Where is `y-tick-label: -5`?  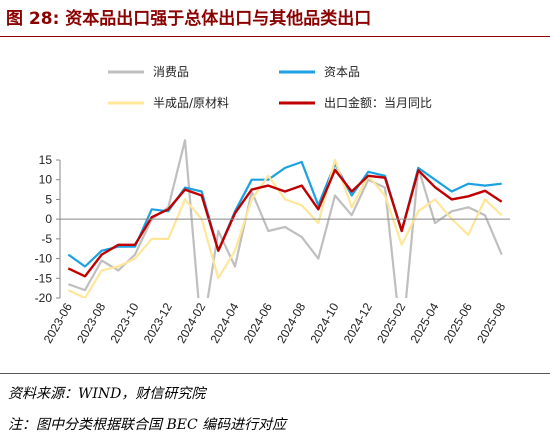
y-tick-label: -5 is located at coordinates (46, 239).